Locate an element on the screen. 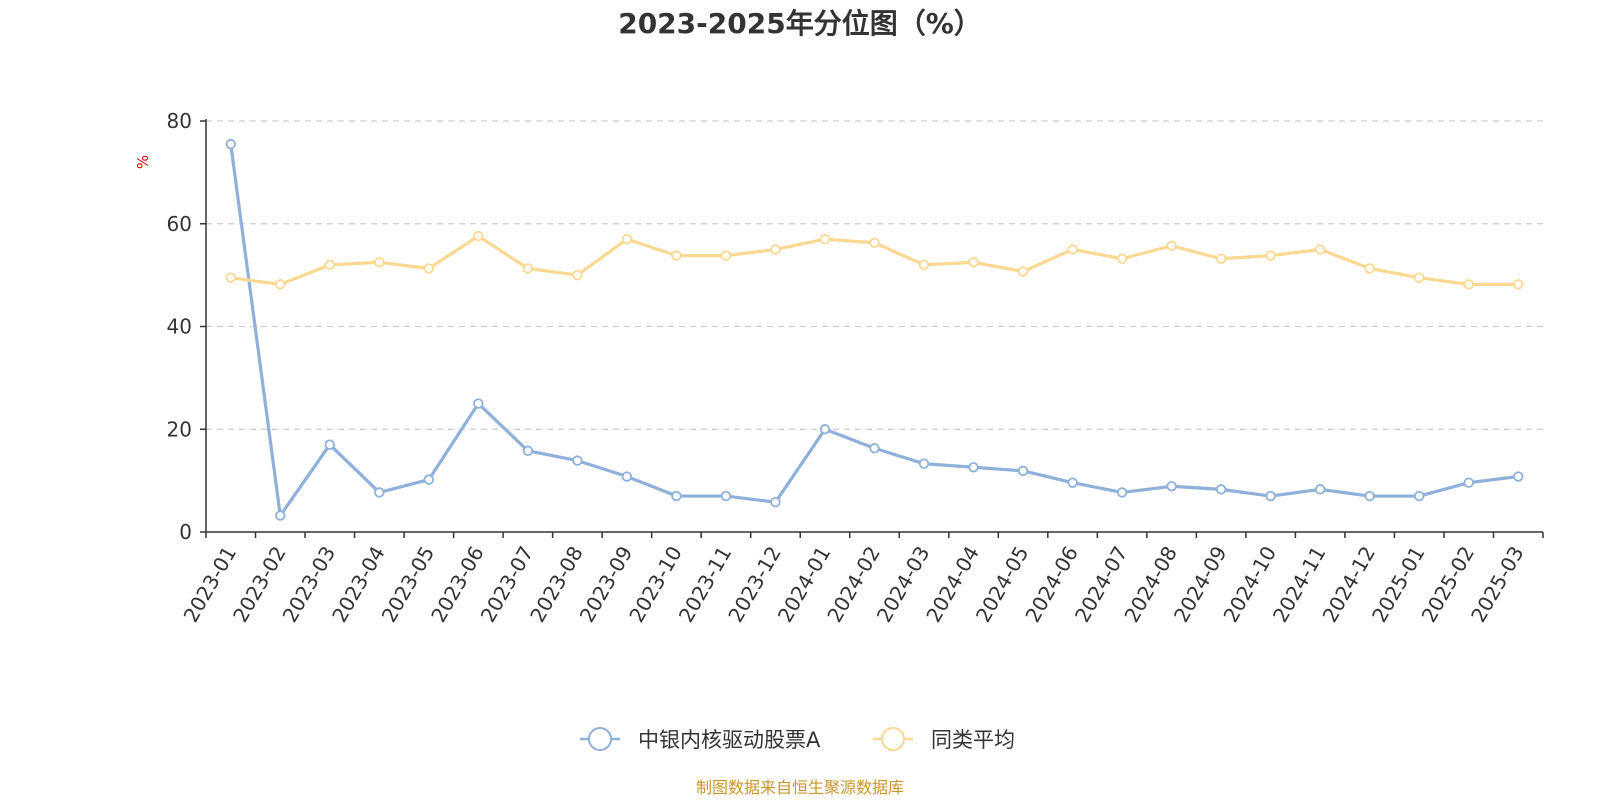 The image size is (1600, 800). legend: 中银内核驱动股票A 同类平均 is located at coordinates (797, 739).